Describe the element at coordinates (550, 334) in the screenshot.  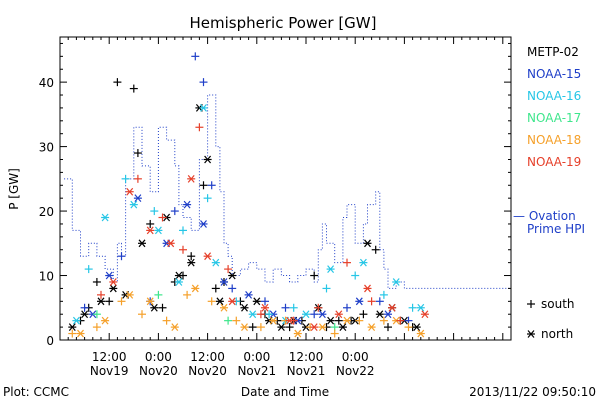
I see `legend-marker-north: north` at that location.